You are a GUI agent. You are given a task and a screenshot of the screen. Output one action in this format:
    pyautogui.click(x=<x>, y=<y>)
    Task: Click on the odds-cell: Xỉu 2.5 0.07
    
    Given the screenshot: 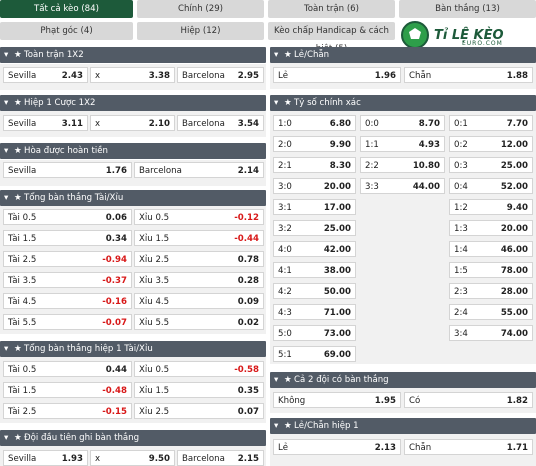 What is the action you would take?
    pyautogui.click(x=199, y=411)
    